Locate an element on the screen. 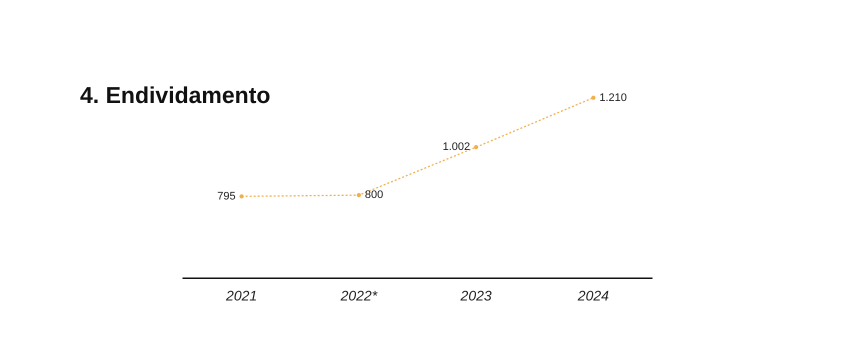  x-tick-label: 2022* is located at coordinates (359, 295).